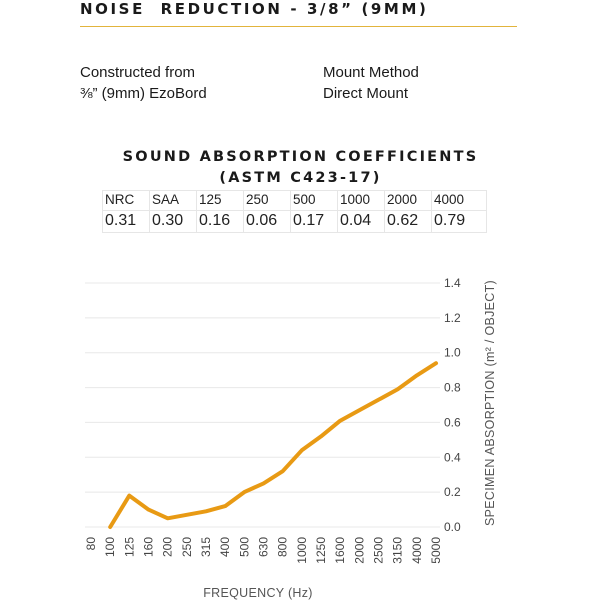 This screenshot has height=601, width=601. I want to click on x-tick-label: 1250, so click(321, 550).